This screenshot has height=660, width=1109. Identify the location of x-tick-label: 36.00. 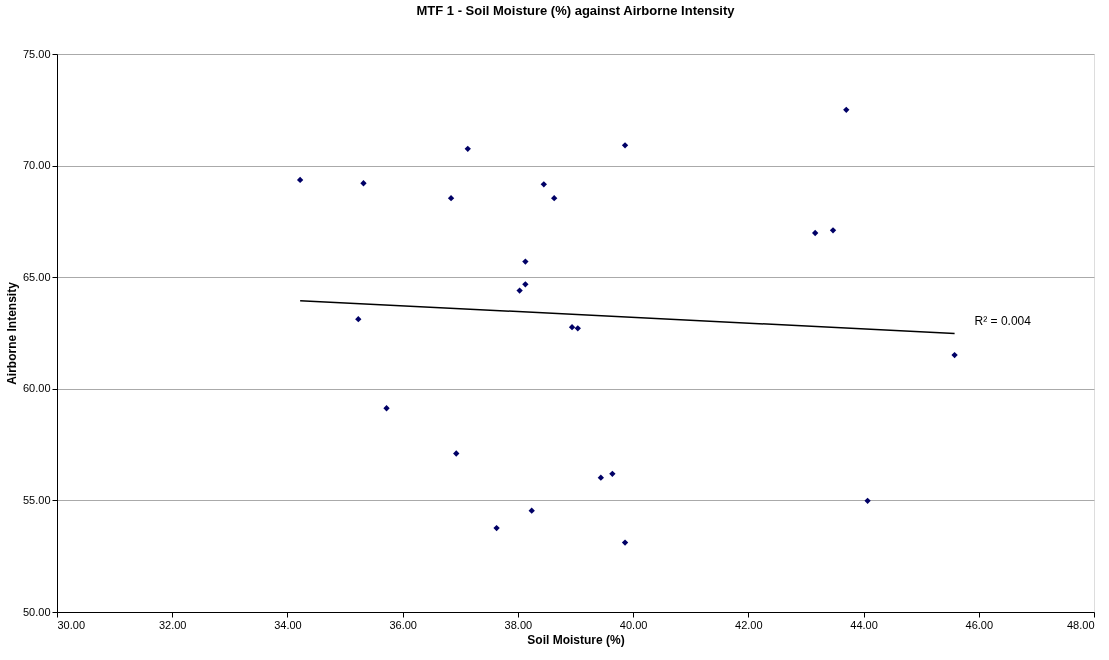
(403, 624).